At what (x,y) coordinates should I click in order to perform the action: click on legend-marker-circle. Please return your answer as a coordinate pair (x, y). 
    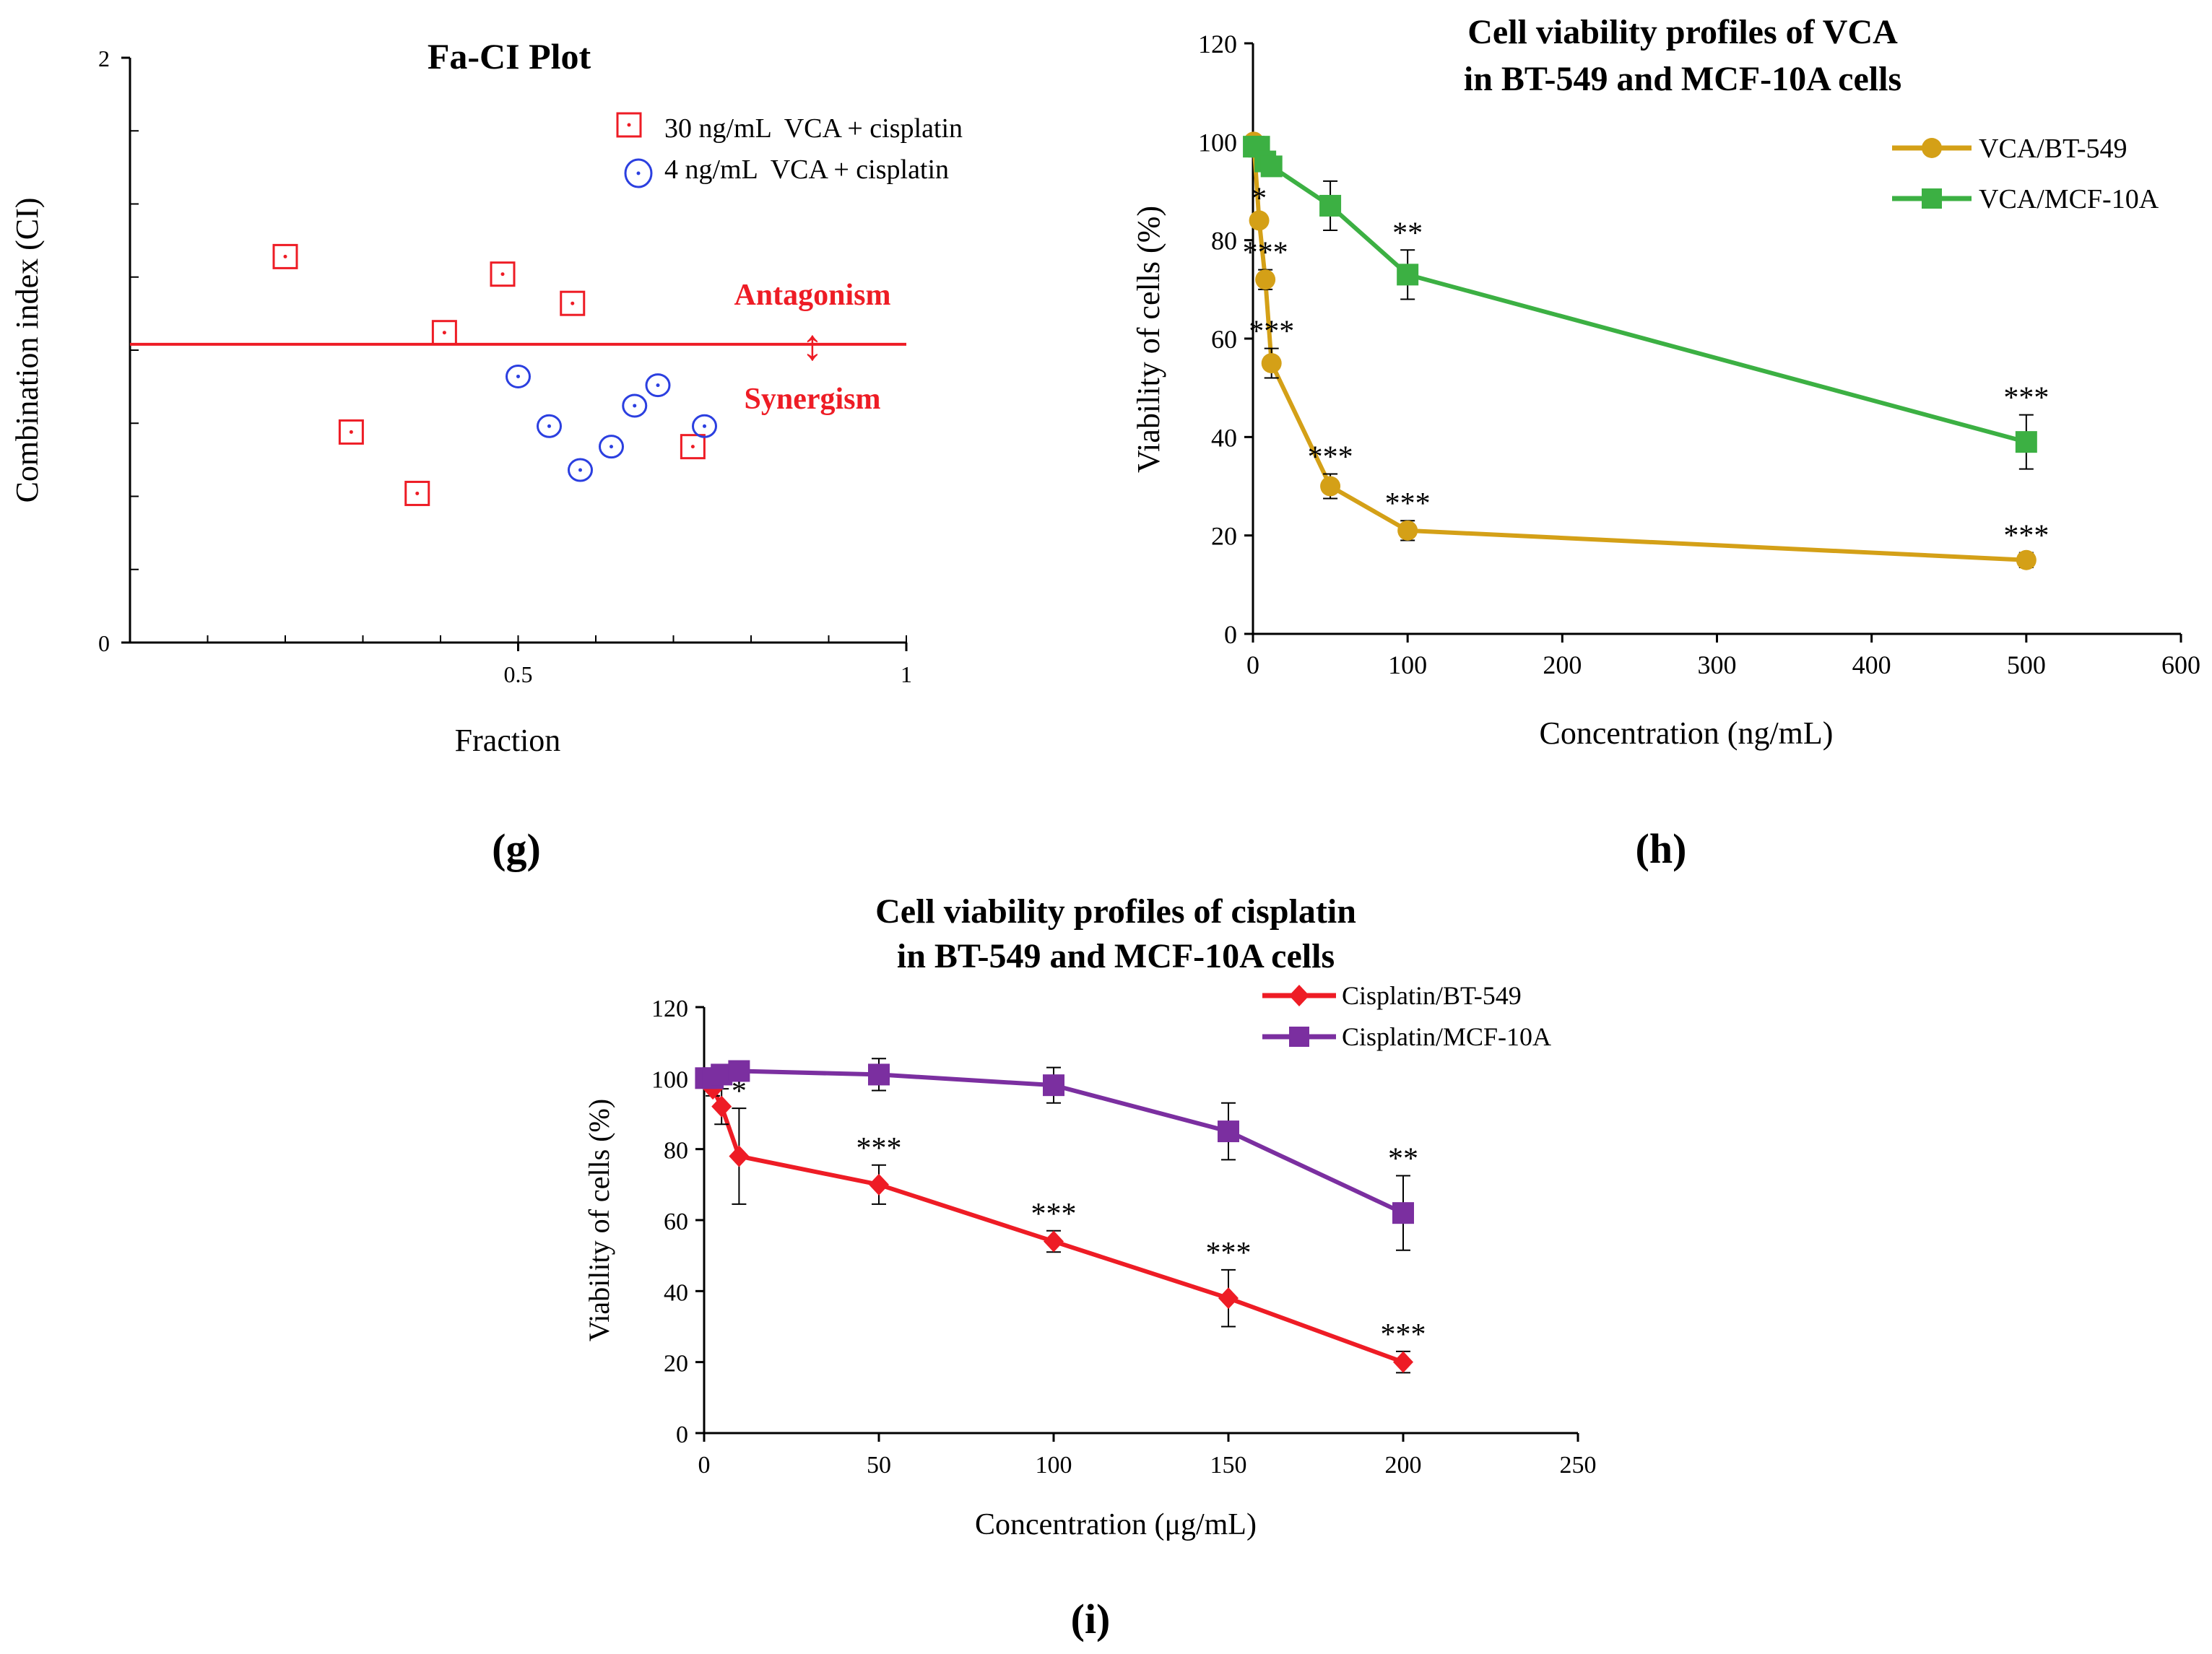
    Looking at the image, I should click on (639, 173).